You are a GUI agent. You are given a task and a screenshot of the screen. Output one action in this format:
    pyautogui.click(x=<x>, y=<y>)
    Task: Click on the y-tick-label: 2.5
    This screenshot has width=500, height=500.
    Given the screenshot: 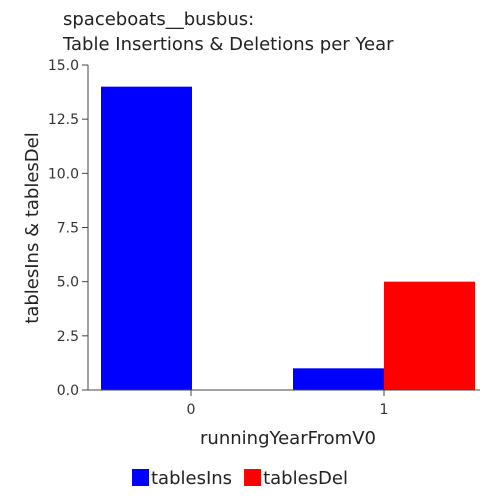 What is the action you would take?
    pyautogui.click(x=68, y=337)
    